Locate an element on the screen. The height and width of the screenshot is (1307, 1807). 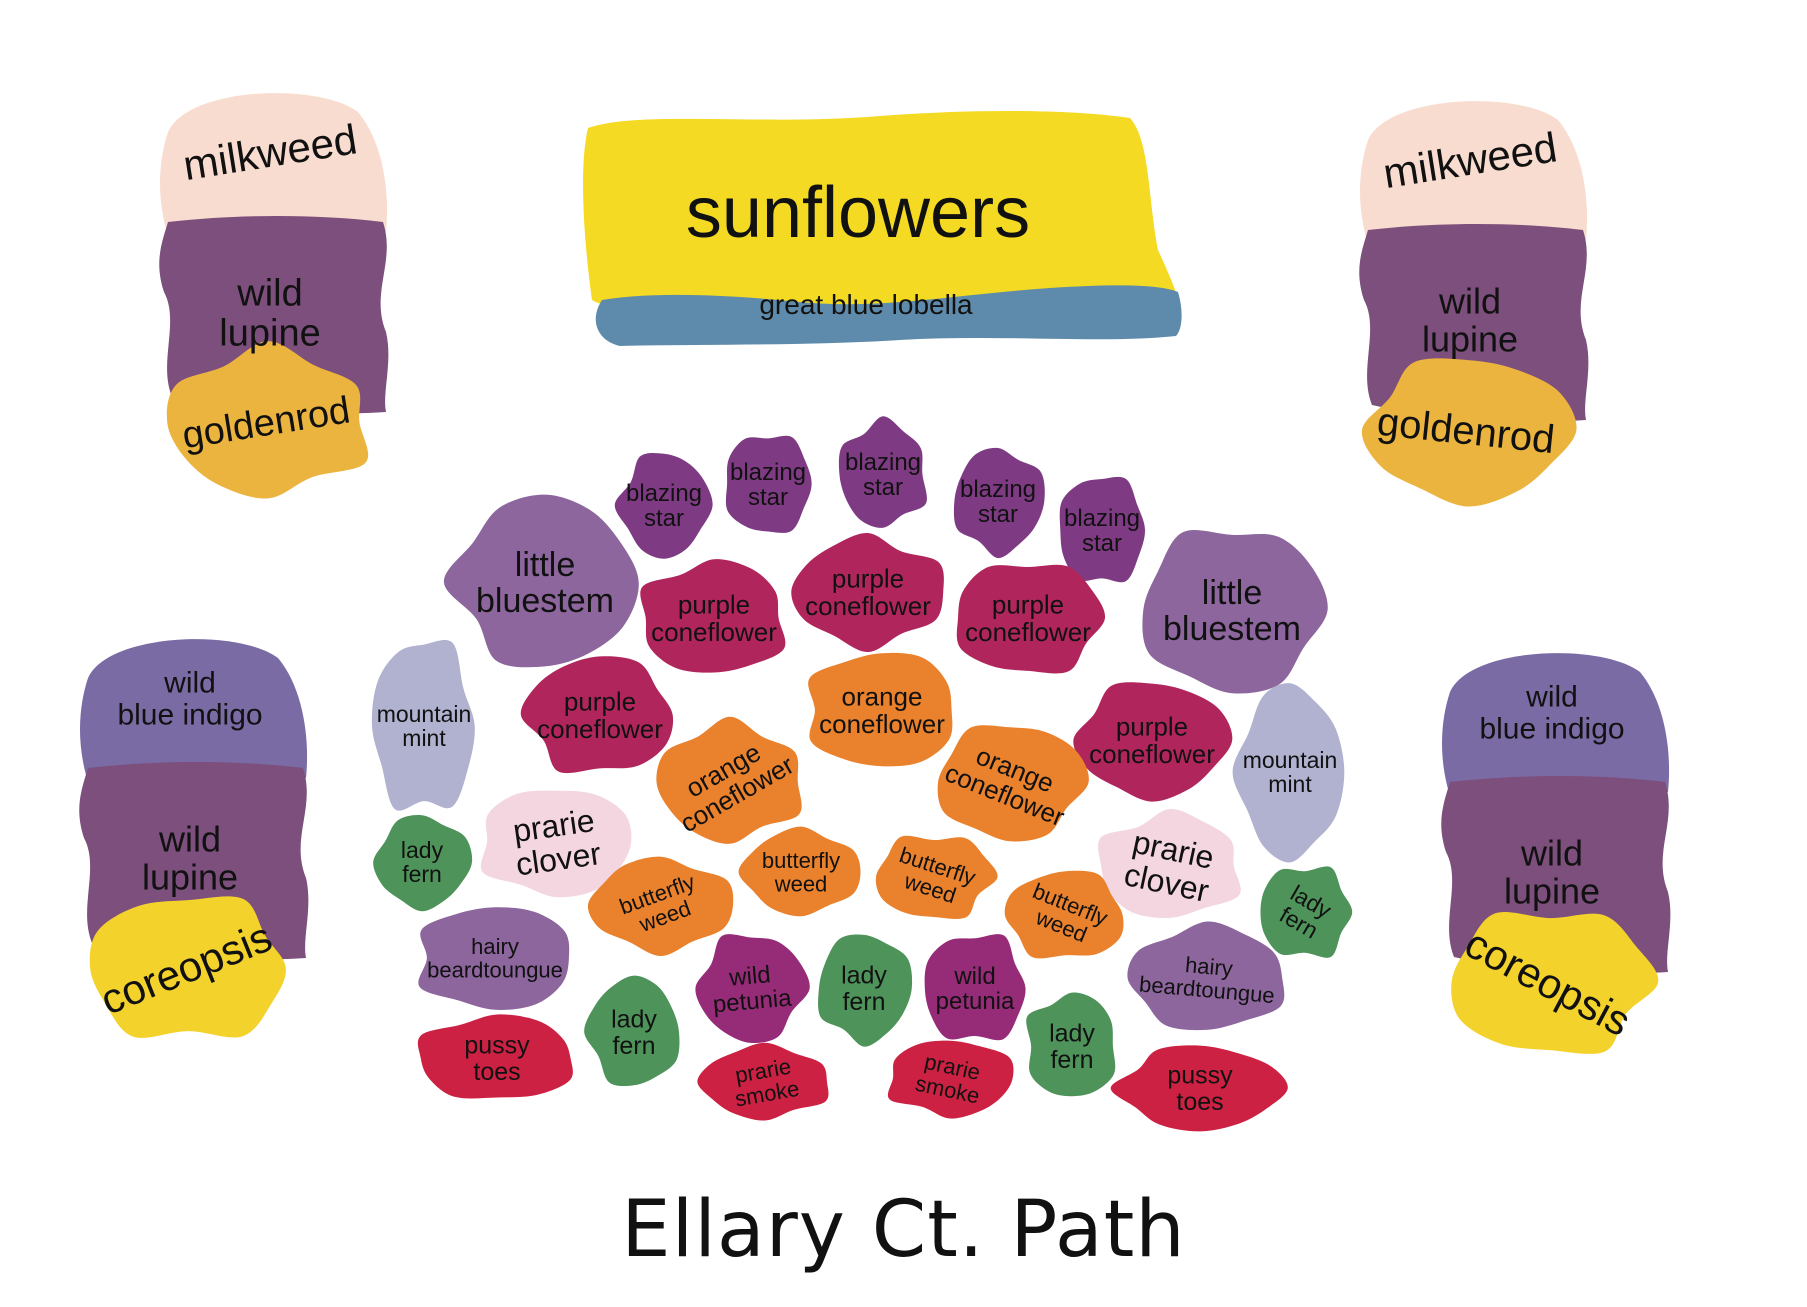
sunflowers-bed is located at coordinates (880, 215).